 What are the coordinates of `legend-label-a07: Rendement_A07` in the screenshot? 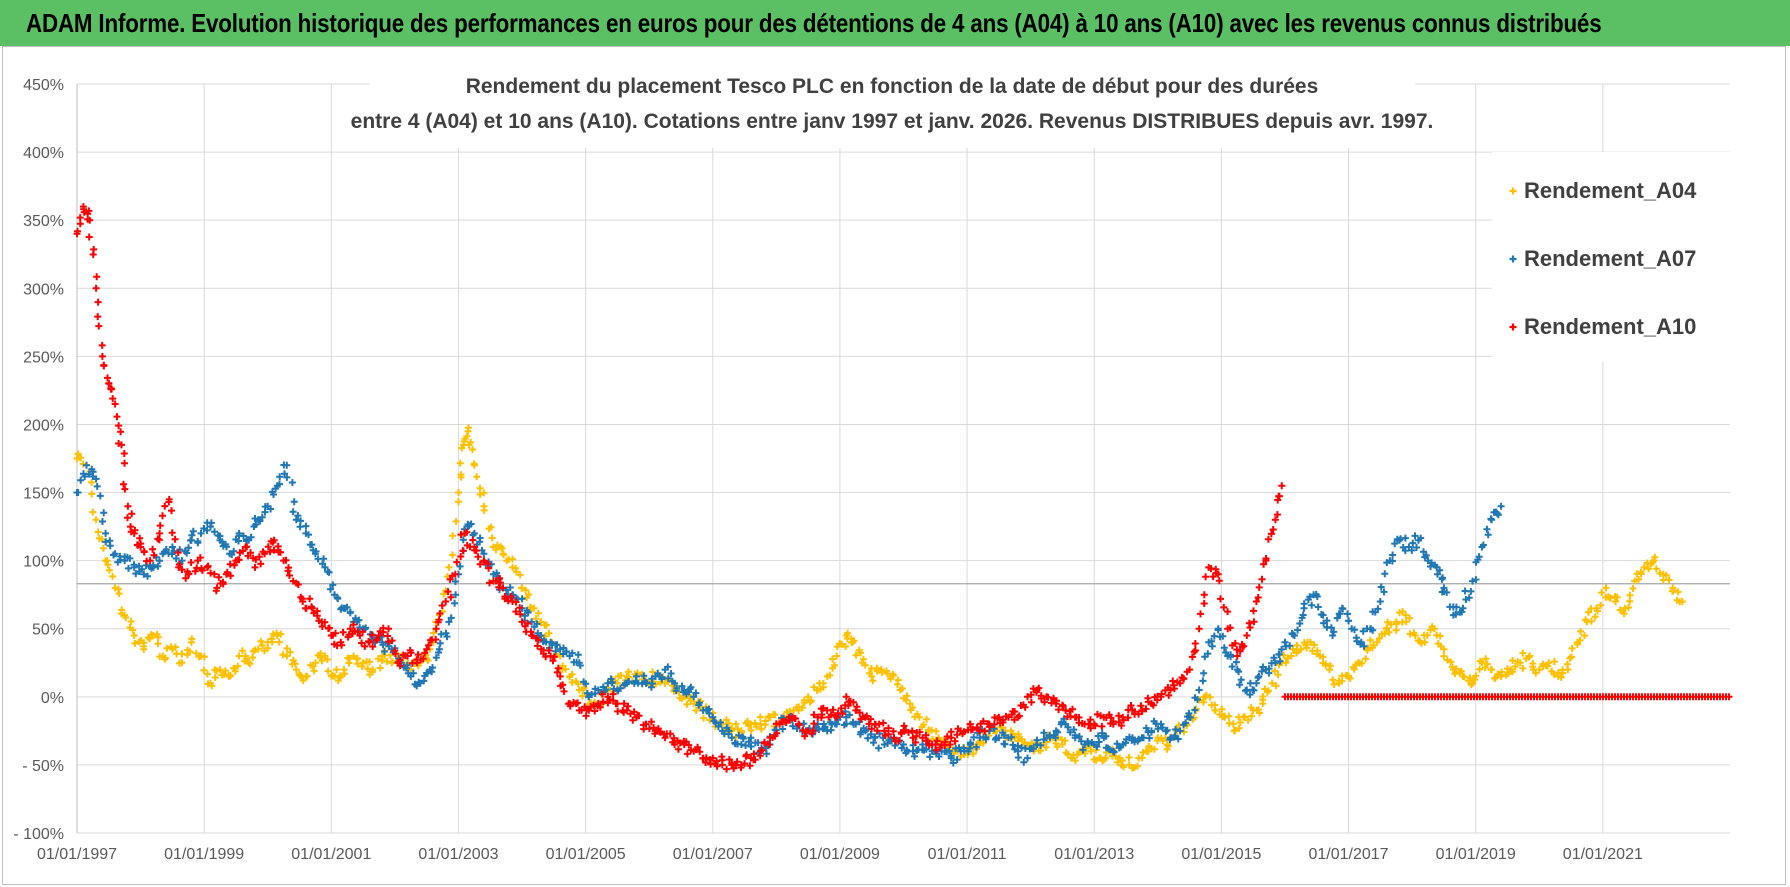 It's located at (1610, 258).